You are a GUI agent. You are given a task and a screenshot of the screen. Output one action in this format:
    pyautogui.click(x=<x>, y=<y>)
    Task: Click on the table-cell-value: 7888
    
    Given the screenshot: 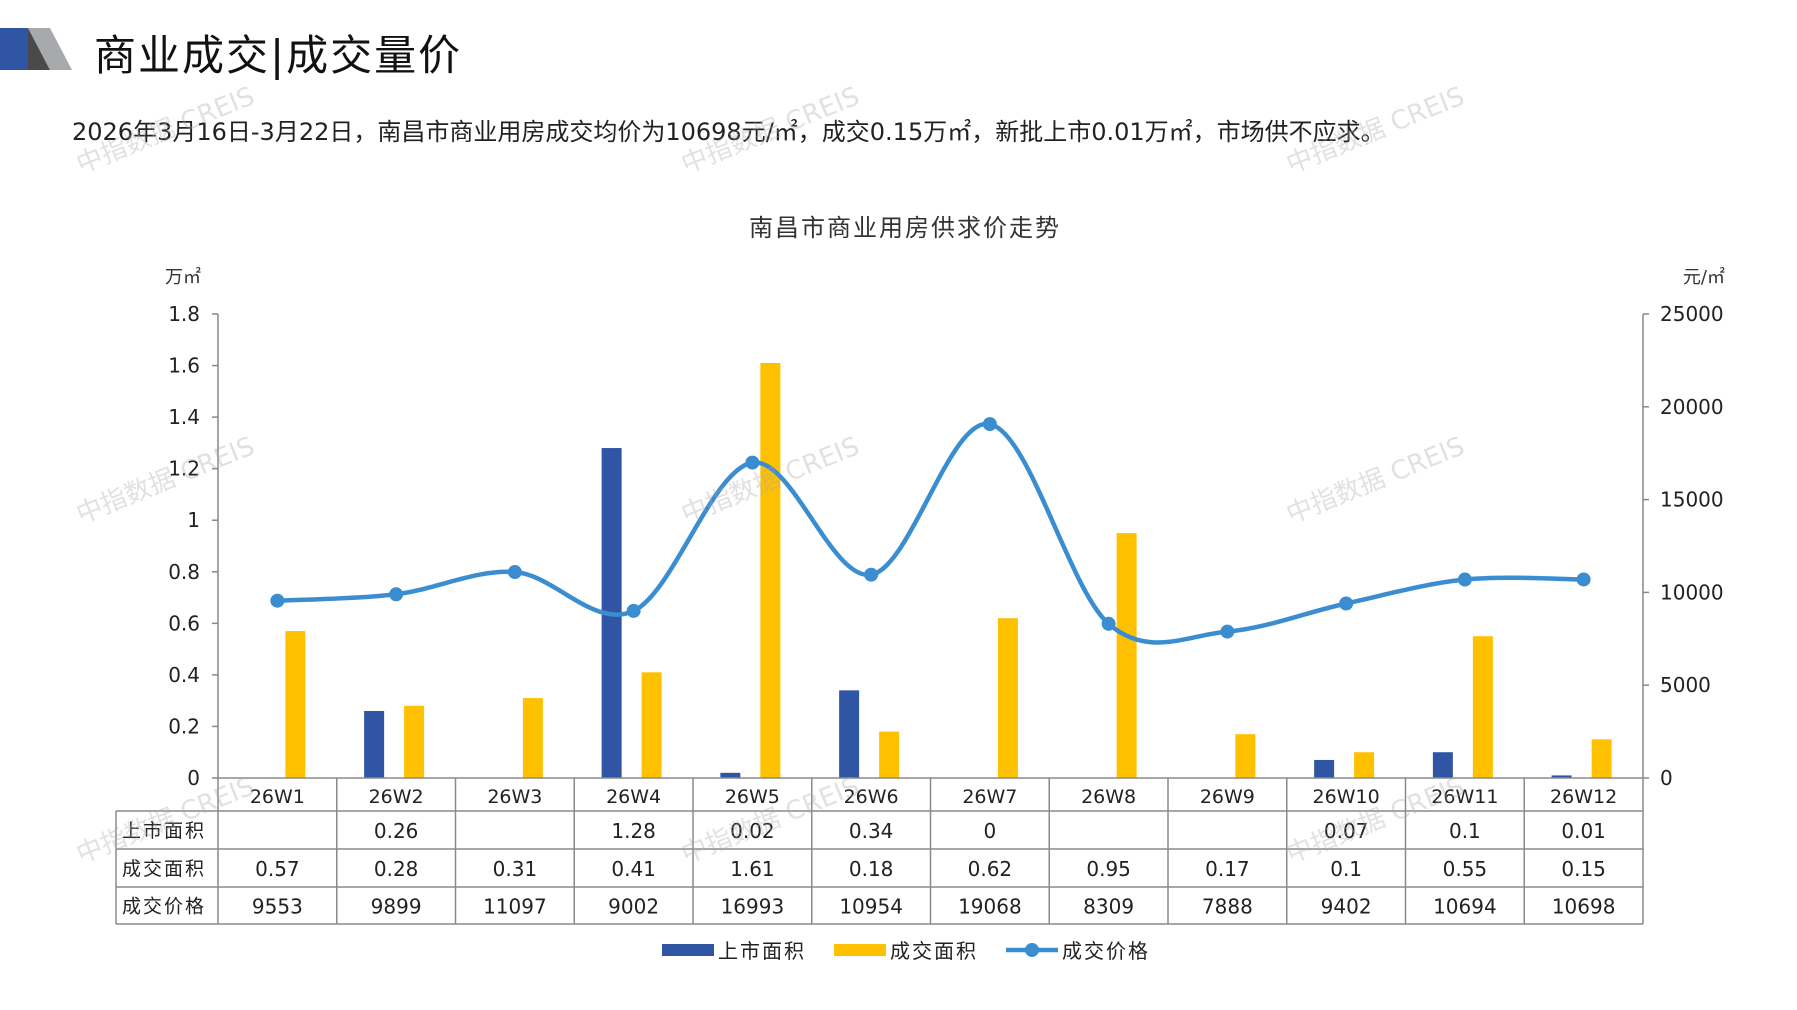 What is the action you would take?
    pyautogui.click(x=1227, y=907)
    